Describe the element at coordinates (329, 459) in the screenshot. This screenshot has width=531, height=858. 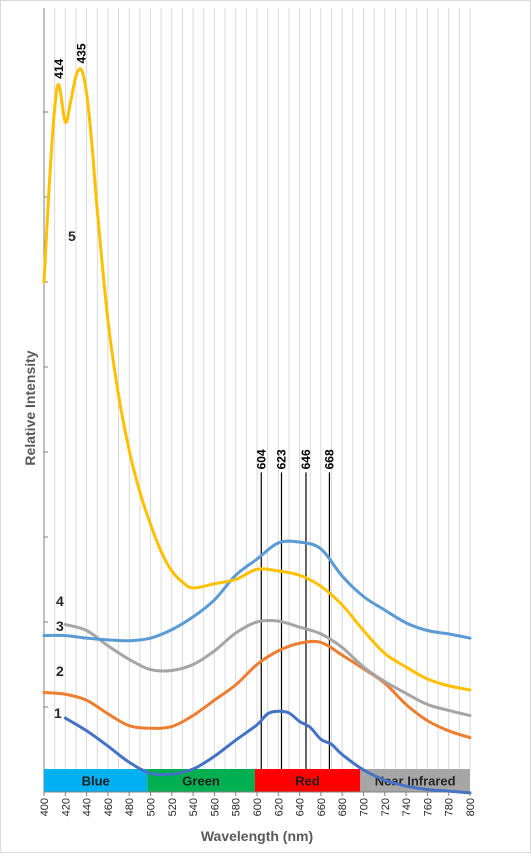
I see `peak-label-668: 668` at that location.